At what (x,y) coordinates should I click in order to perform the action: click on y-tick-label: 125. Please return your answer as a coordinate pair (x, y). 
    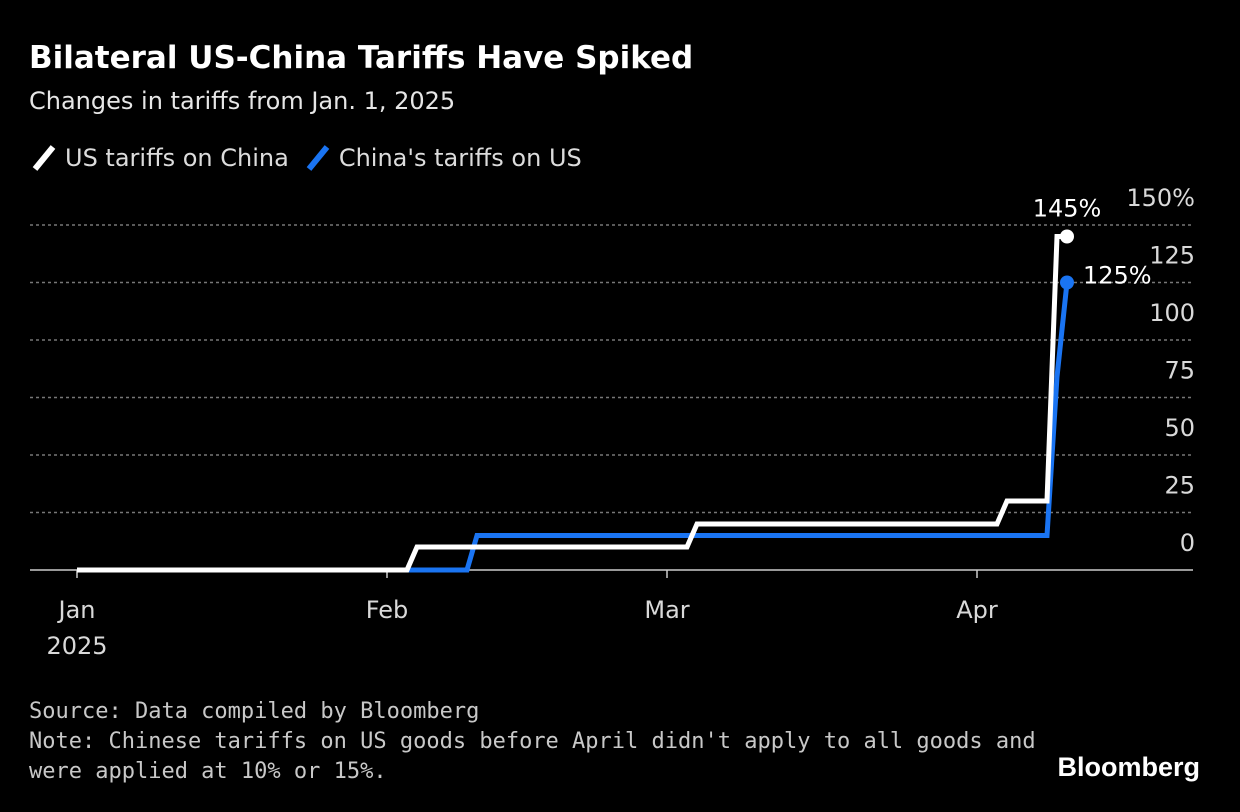
    Looking at the image, I should click on (1172, 256).